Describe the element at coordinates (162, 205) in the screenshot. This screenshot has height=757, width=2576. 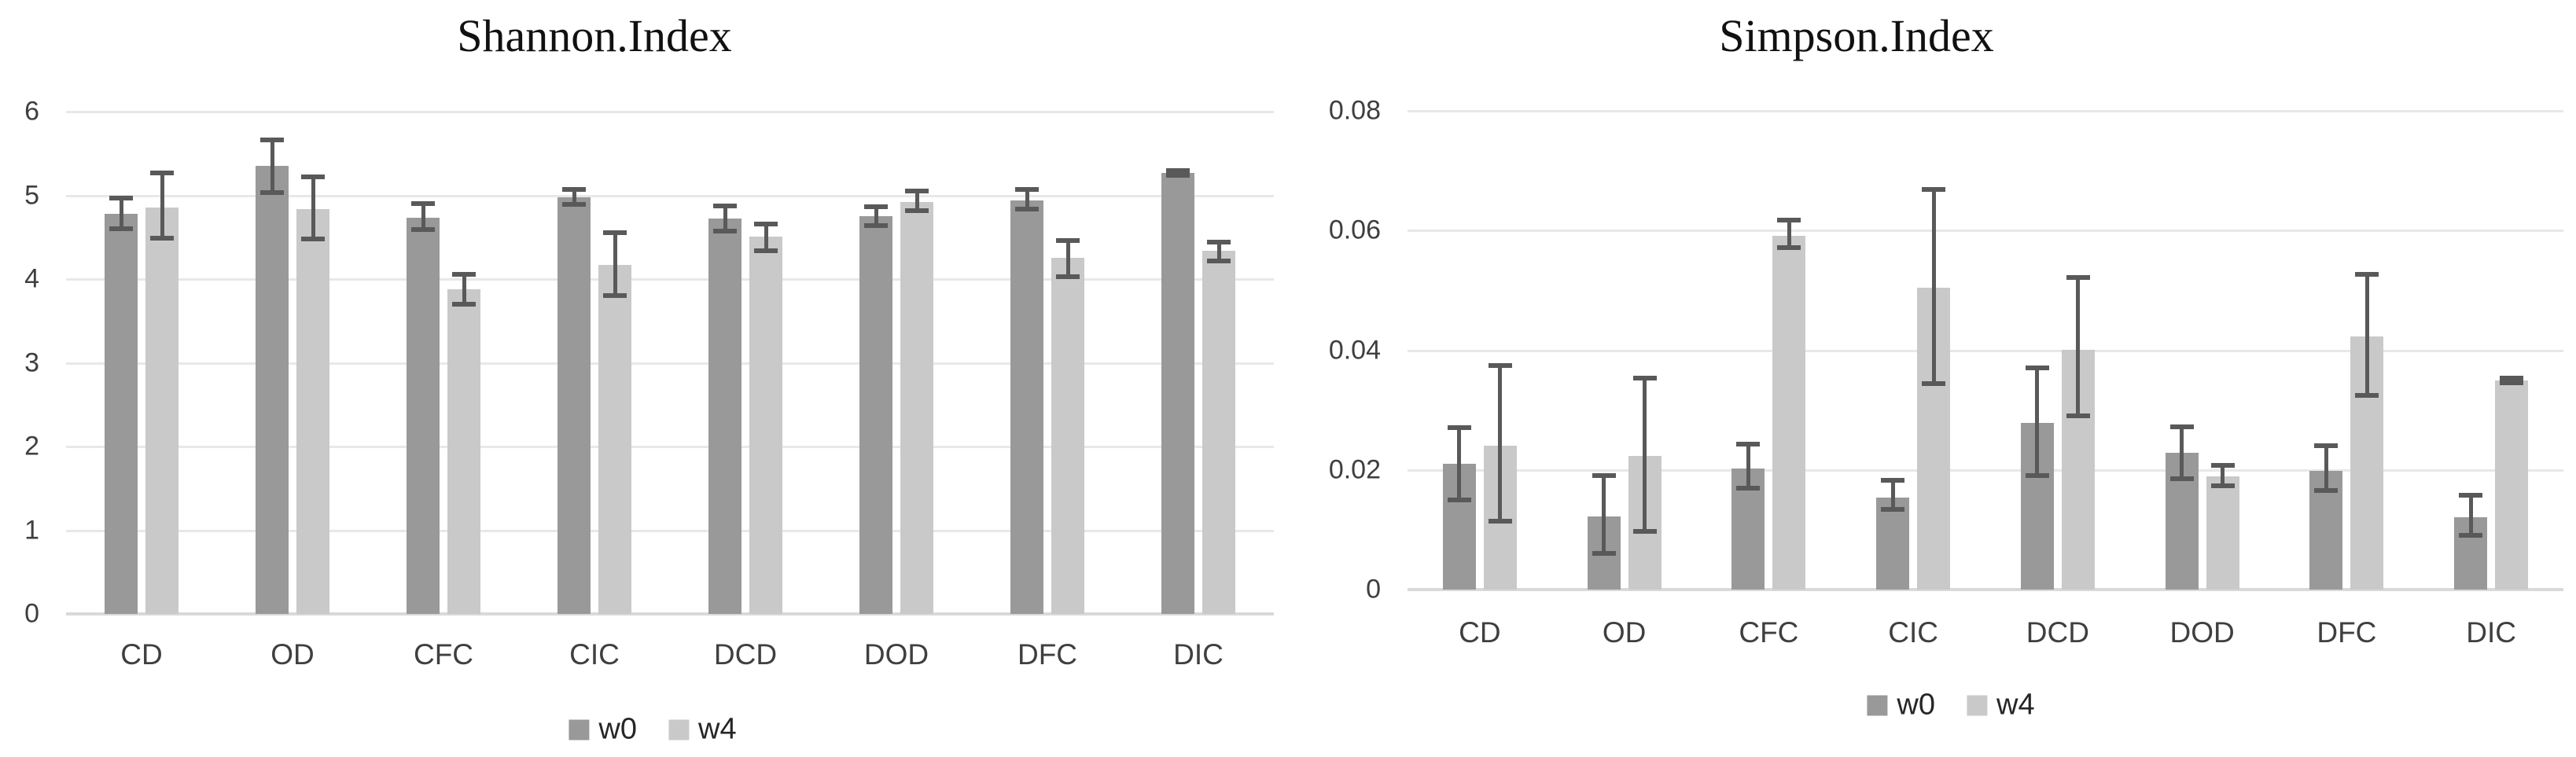
I see `error-bar-w4-CD` at that location.